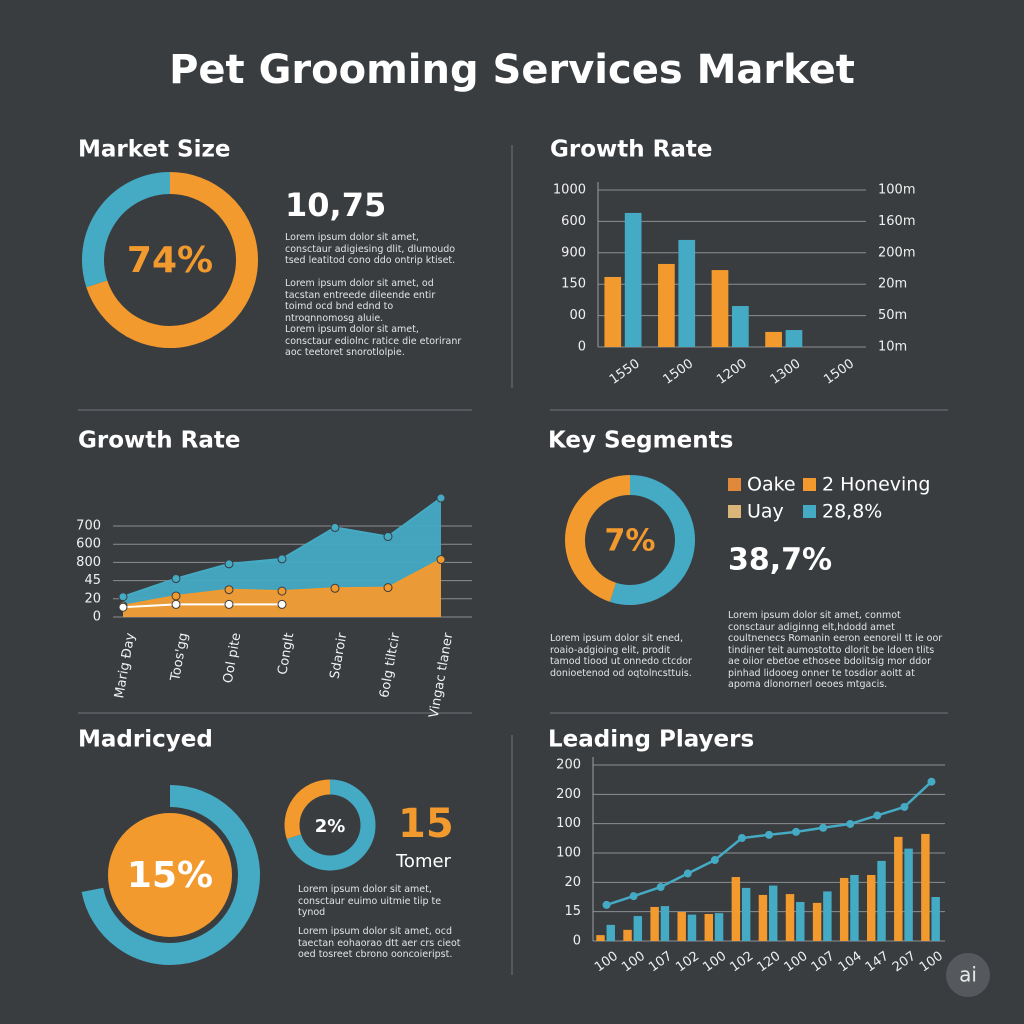 The height and width of the screenshot is (1024, 1024). I want to click on x-tick-label: 120, so click(769, 962).